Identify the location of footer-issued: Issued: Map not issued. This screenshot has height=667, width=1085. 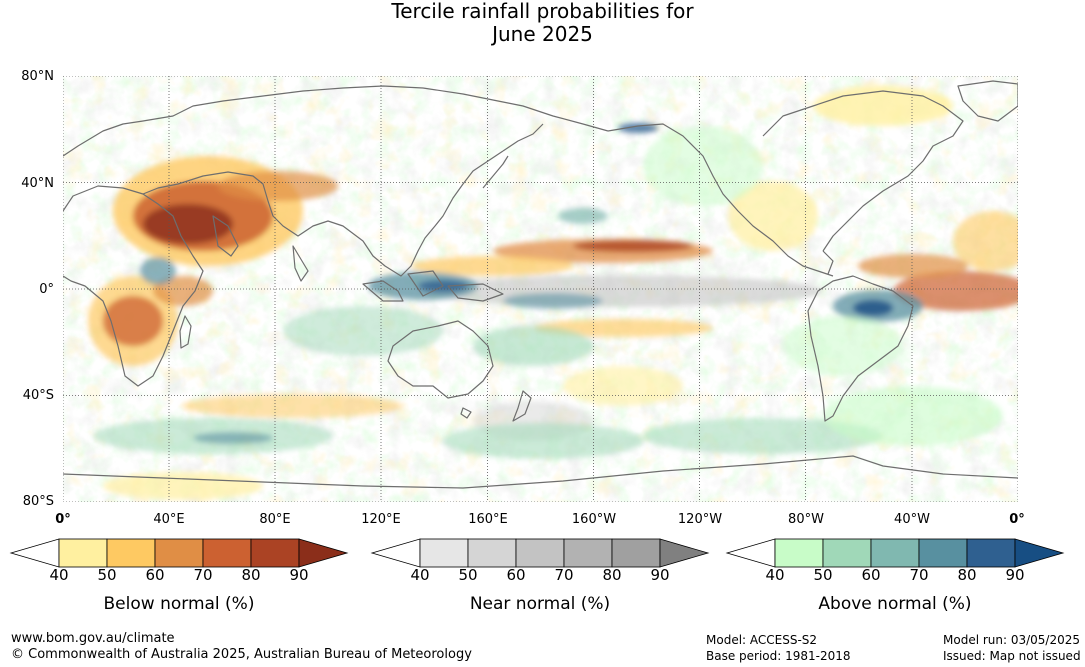
(1012, 656).